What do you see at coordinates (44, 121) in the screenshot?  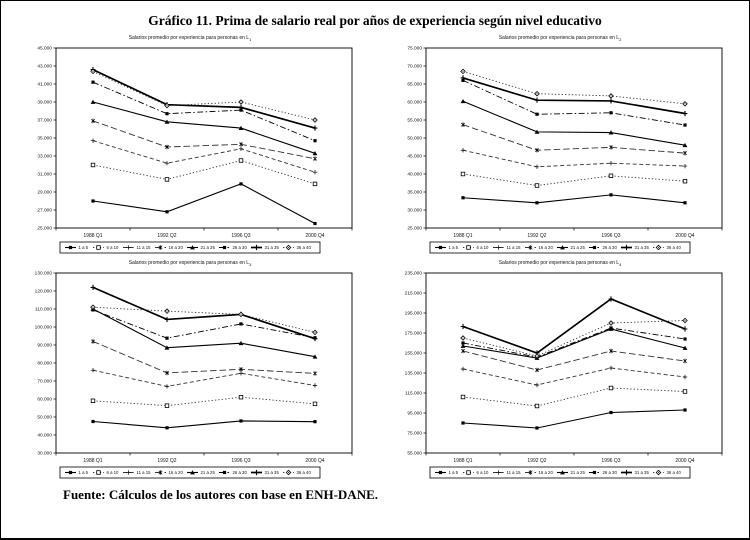 I see `svg-text: 37.000` at bounding box center [44, 121].